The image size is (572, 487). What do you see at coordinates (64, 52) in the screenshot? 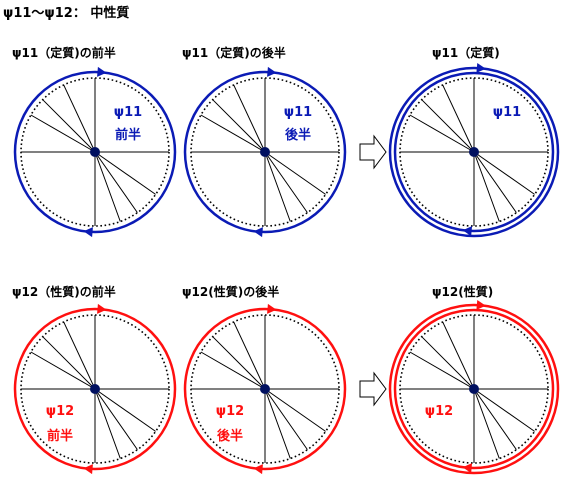
I see `panel-caption: ψ11（定質)の前半` at bounding box center [64, 52].